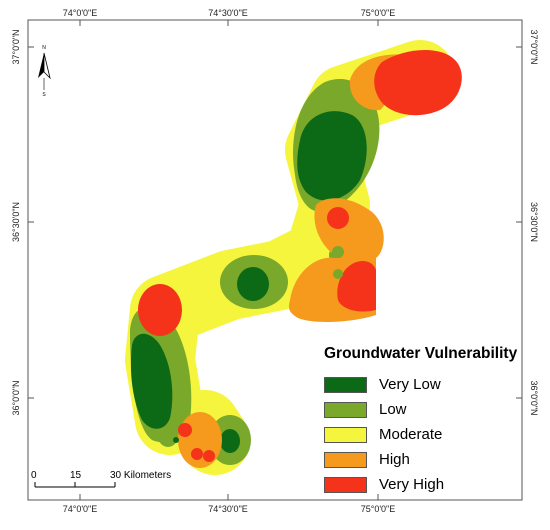 This screenshot has width=550, height=530. Describe the element at coordinates (75, 485) in the screenshot. I see `scale-bar` at that location.